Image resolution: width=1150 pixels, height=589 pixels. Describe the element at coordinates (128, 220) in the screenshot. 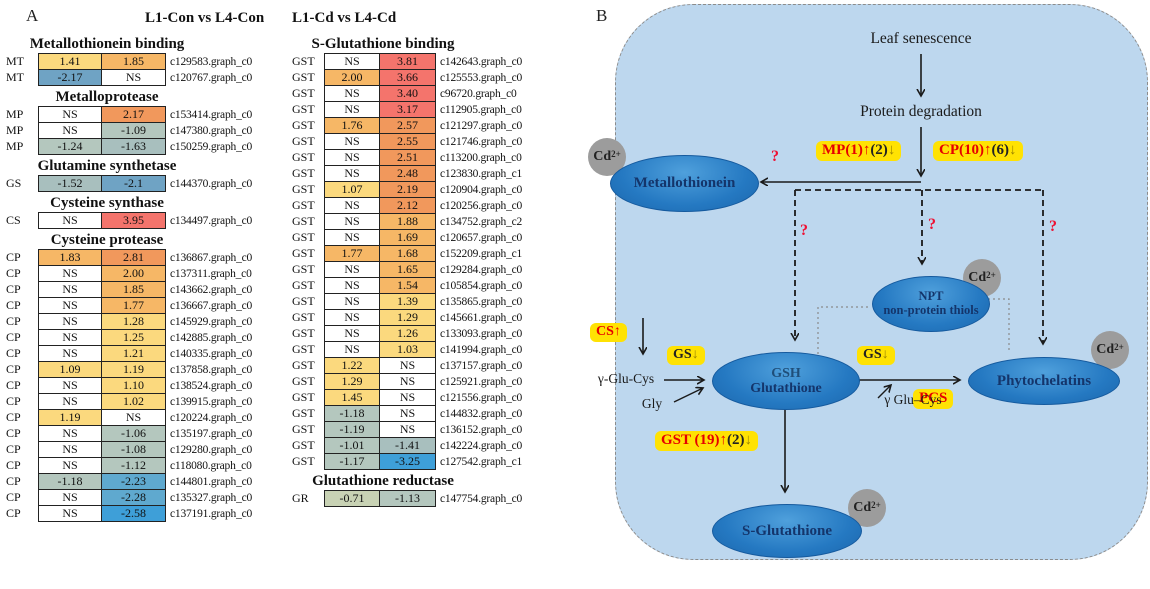

I see `table-row: CS NS 3.95 c134497.graph_c0` at that location.